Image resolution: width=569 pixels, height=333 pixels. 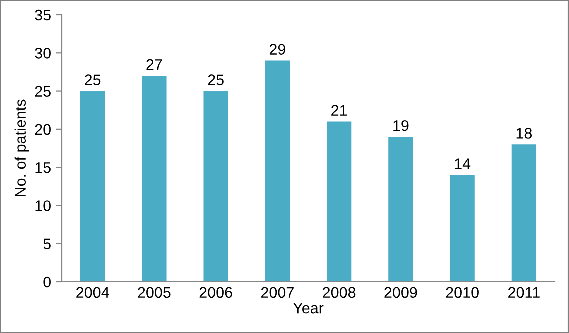 I want to click on x-tick-label: 2010, so click(x=462, y=292).